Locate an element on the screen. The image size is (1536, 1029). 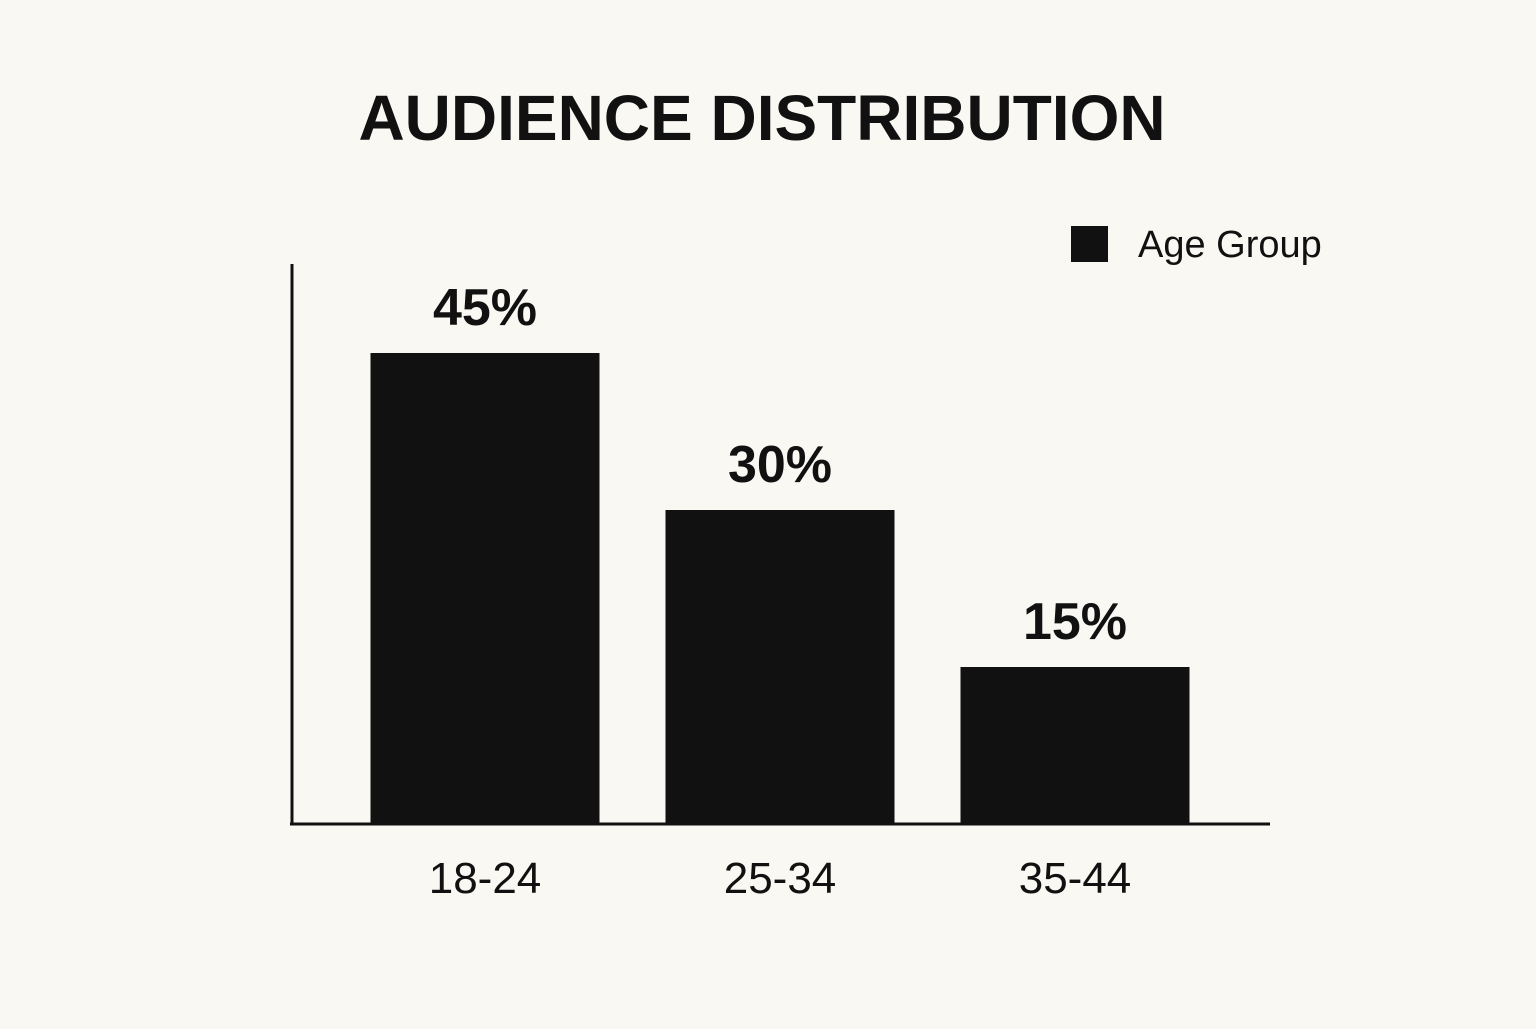
x-tick-label-35-44: 35-44 is located at coordinates (1075, 878).